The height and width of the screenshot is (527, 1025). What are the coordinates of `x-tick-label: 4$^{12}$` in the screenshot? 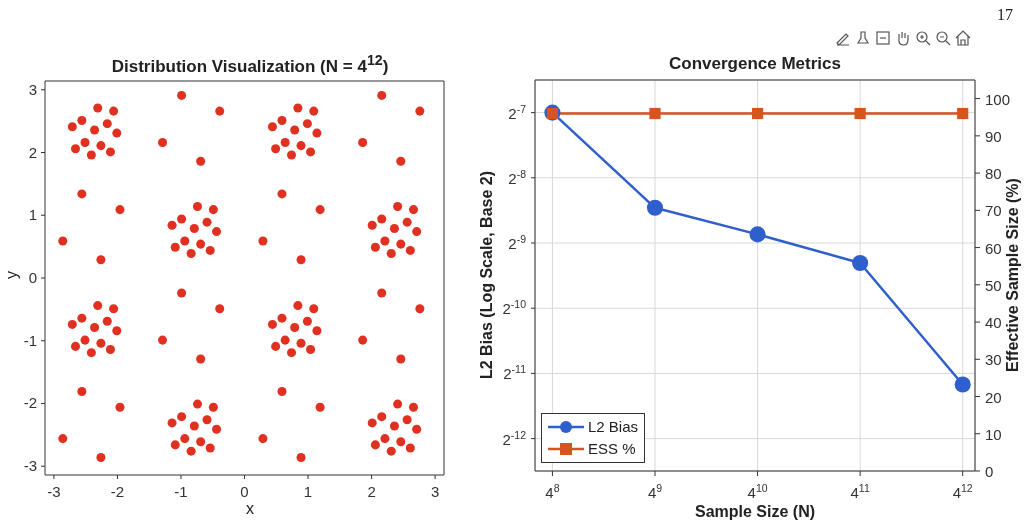 It's located at (962, 491).